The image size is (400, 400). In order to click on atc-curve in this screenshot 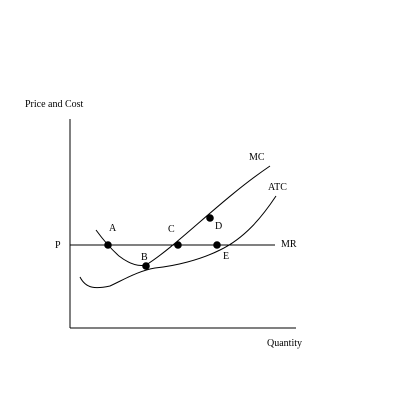, I will do `click(178, 242)`.